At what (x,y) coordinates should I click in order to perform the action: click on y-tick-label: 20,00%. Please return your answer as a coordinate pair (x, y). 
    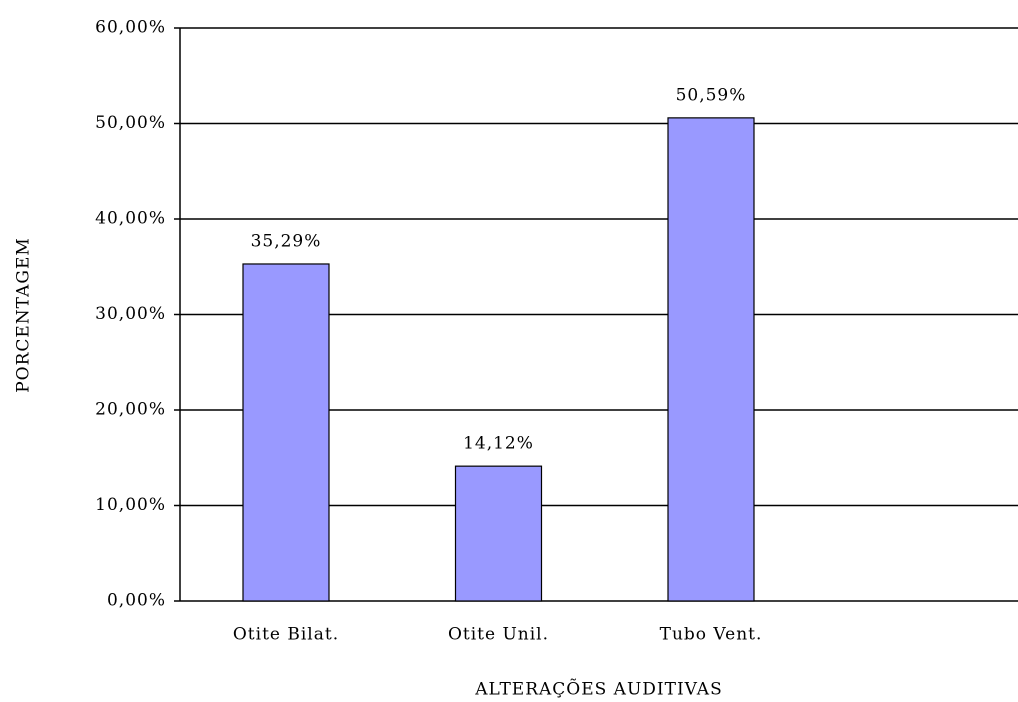
    Looking at the image, I should click on (130, 410).